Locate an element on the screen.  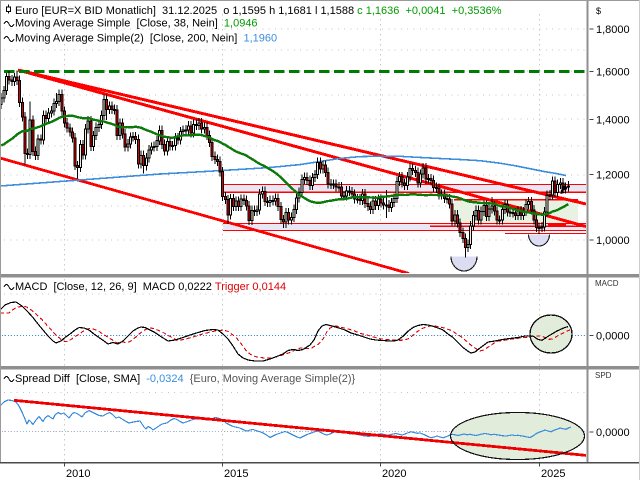
svg-text: 1,2000 is located at coordinates (613, 176).